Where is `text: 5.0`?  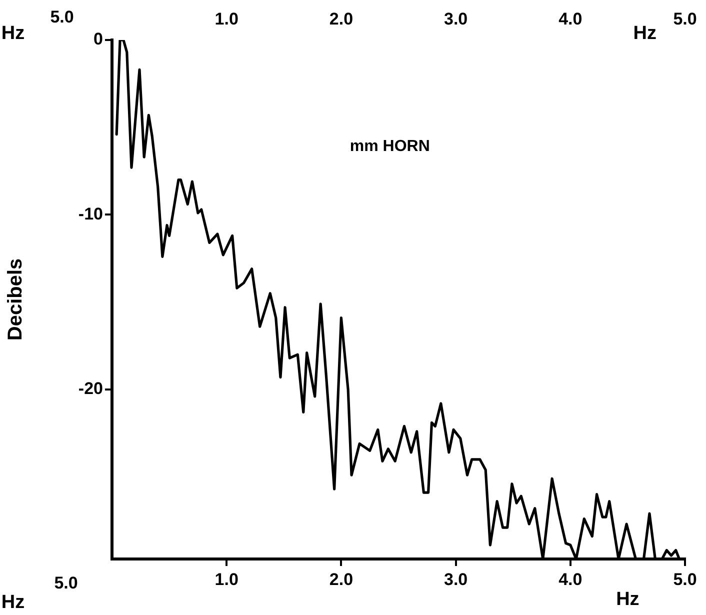
text: 5.0 is located at coordinates (62, 17).